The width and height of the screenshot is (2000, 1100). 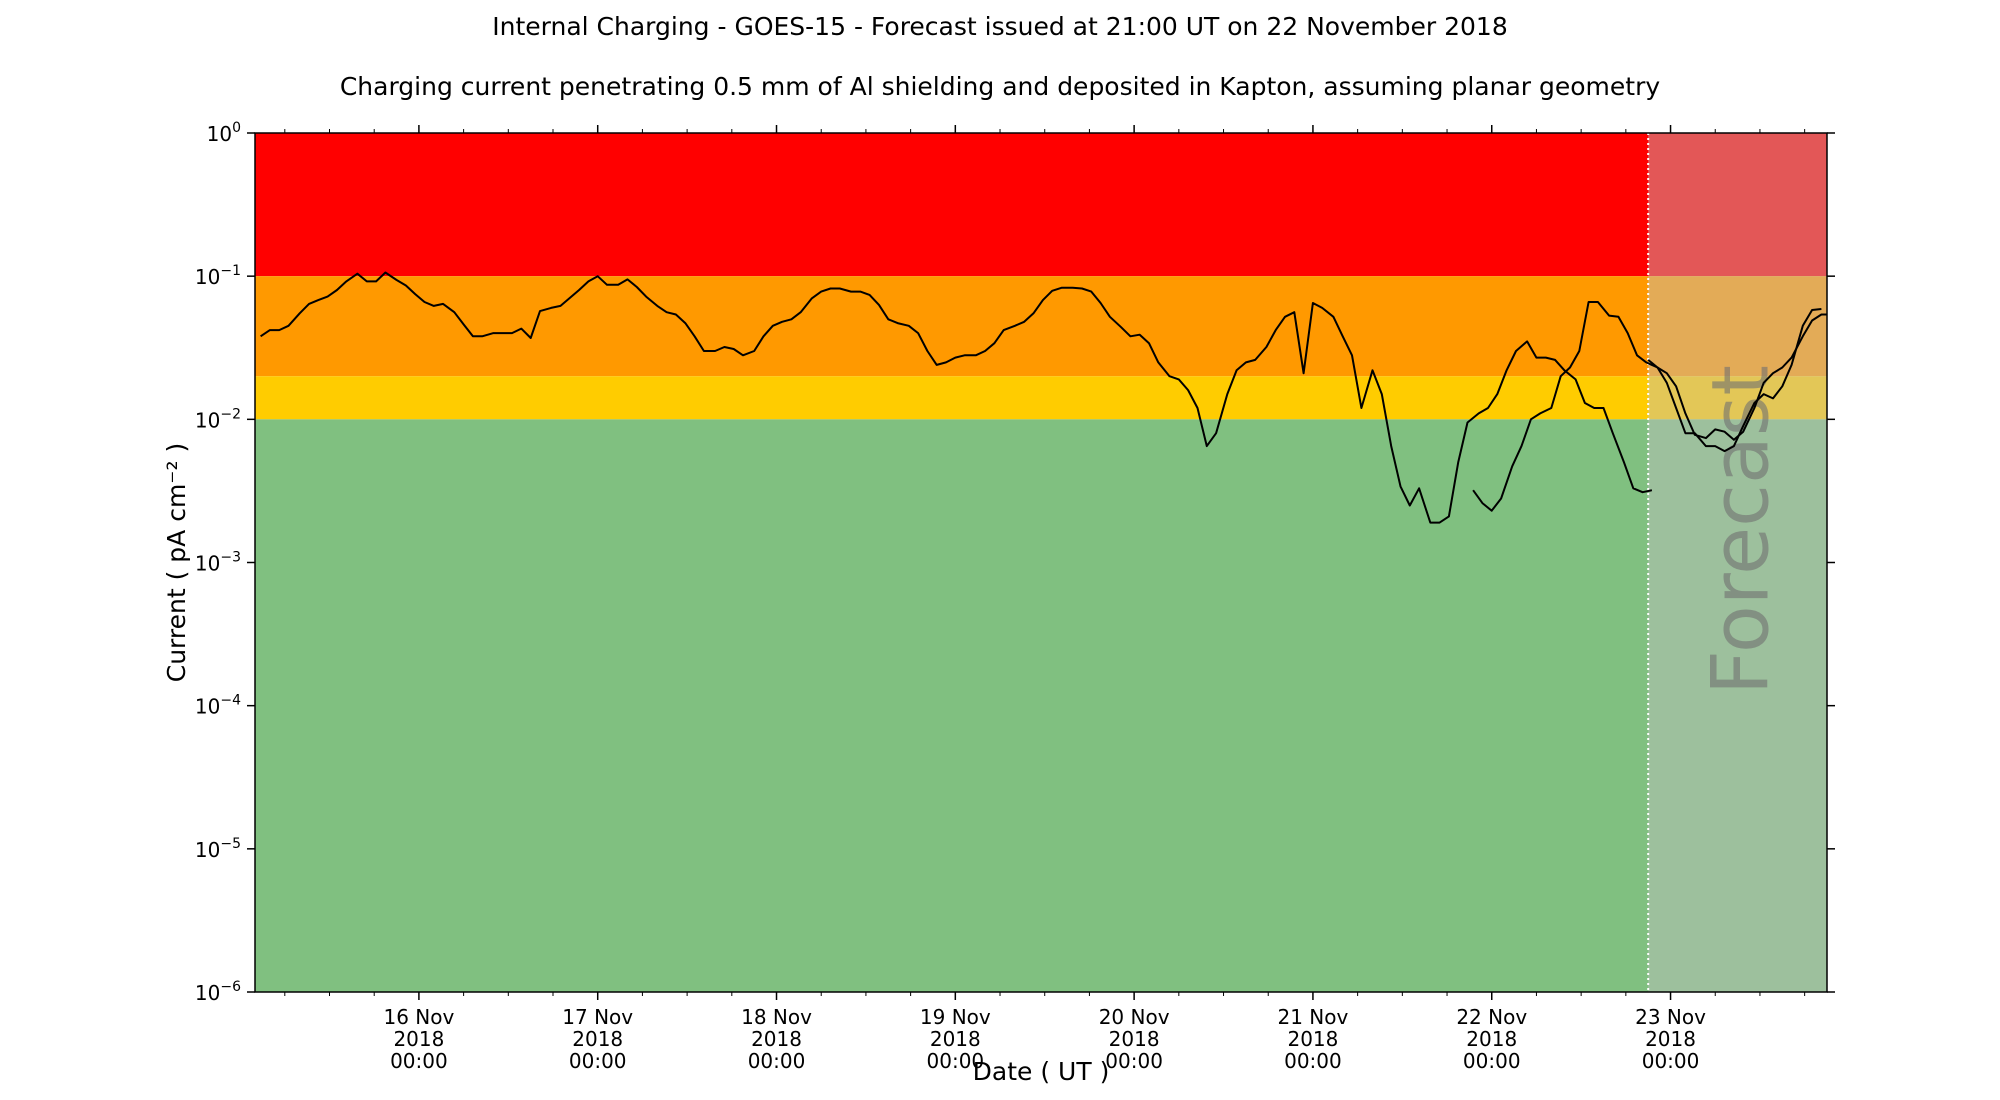 I want to click on y-tick-label: 10⁻⁴, so click(x=218, y=706).